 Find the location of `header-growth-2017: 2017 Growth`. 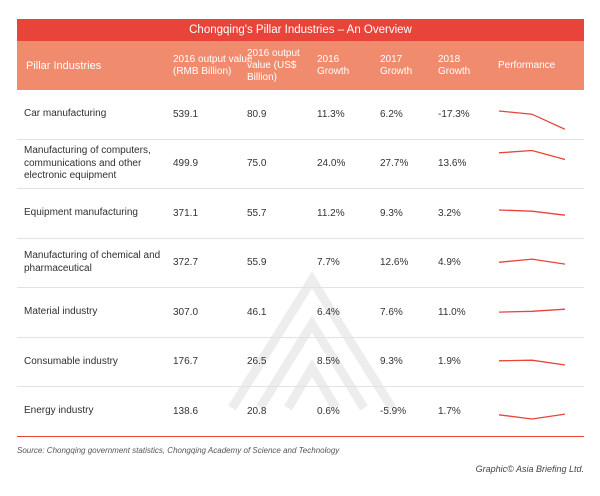

header-growth-2017: 2017 Growth is located at coordinates (396, 65).